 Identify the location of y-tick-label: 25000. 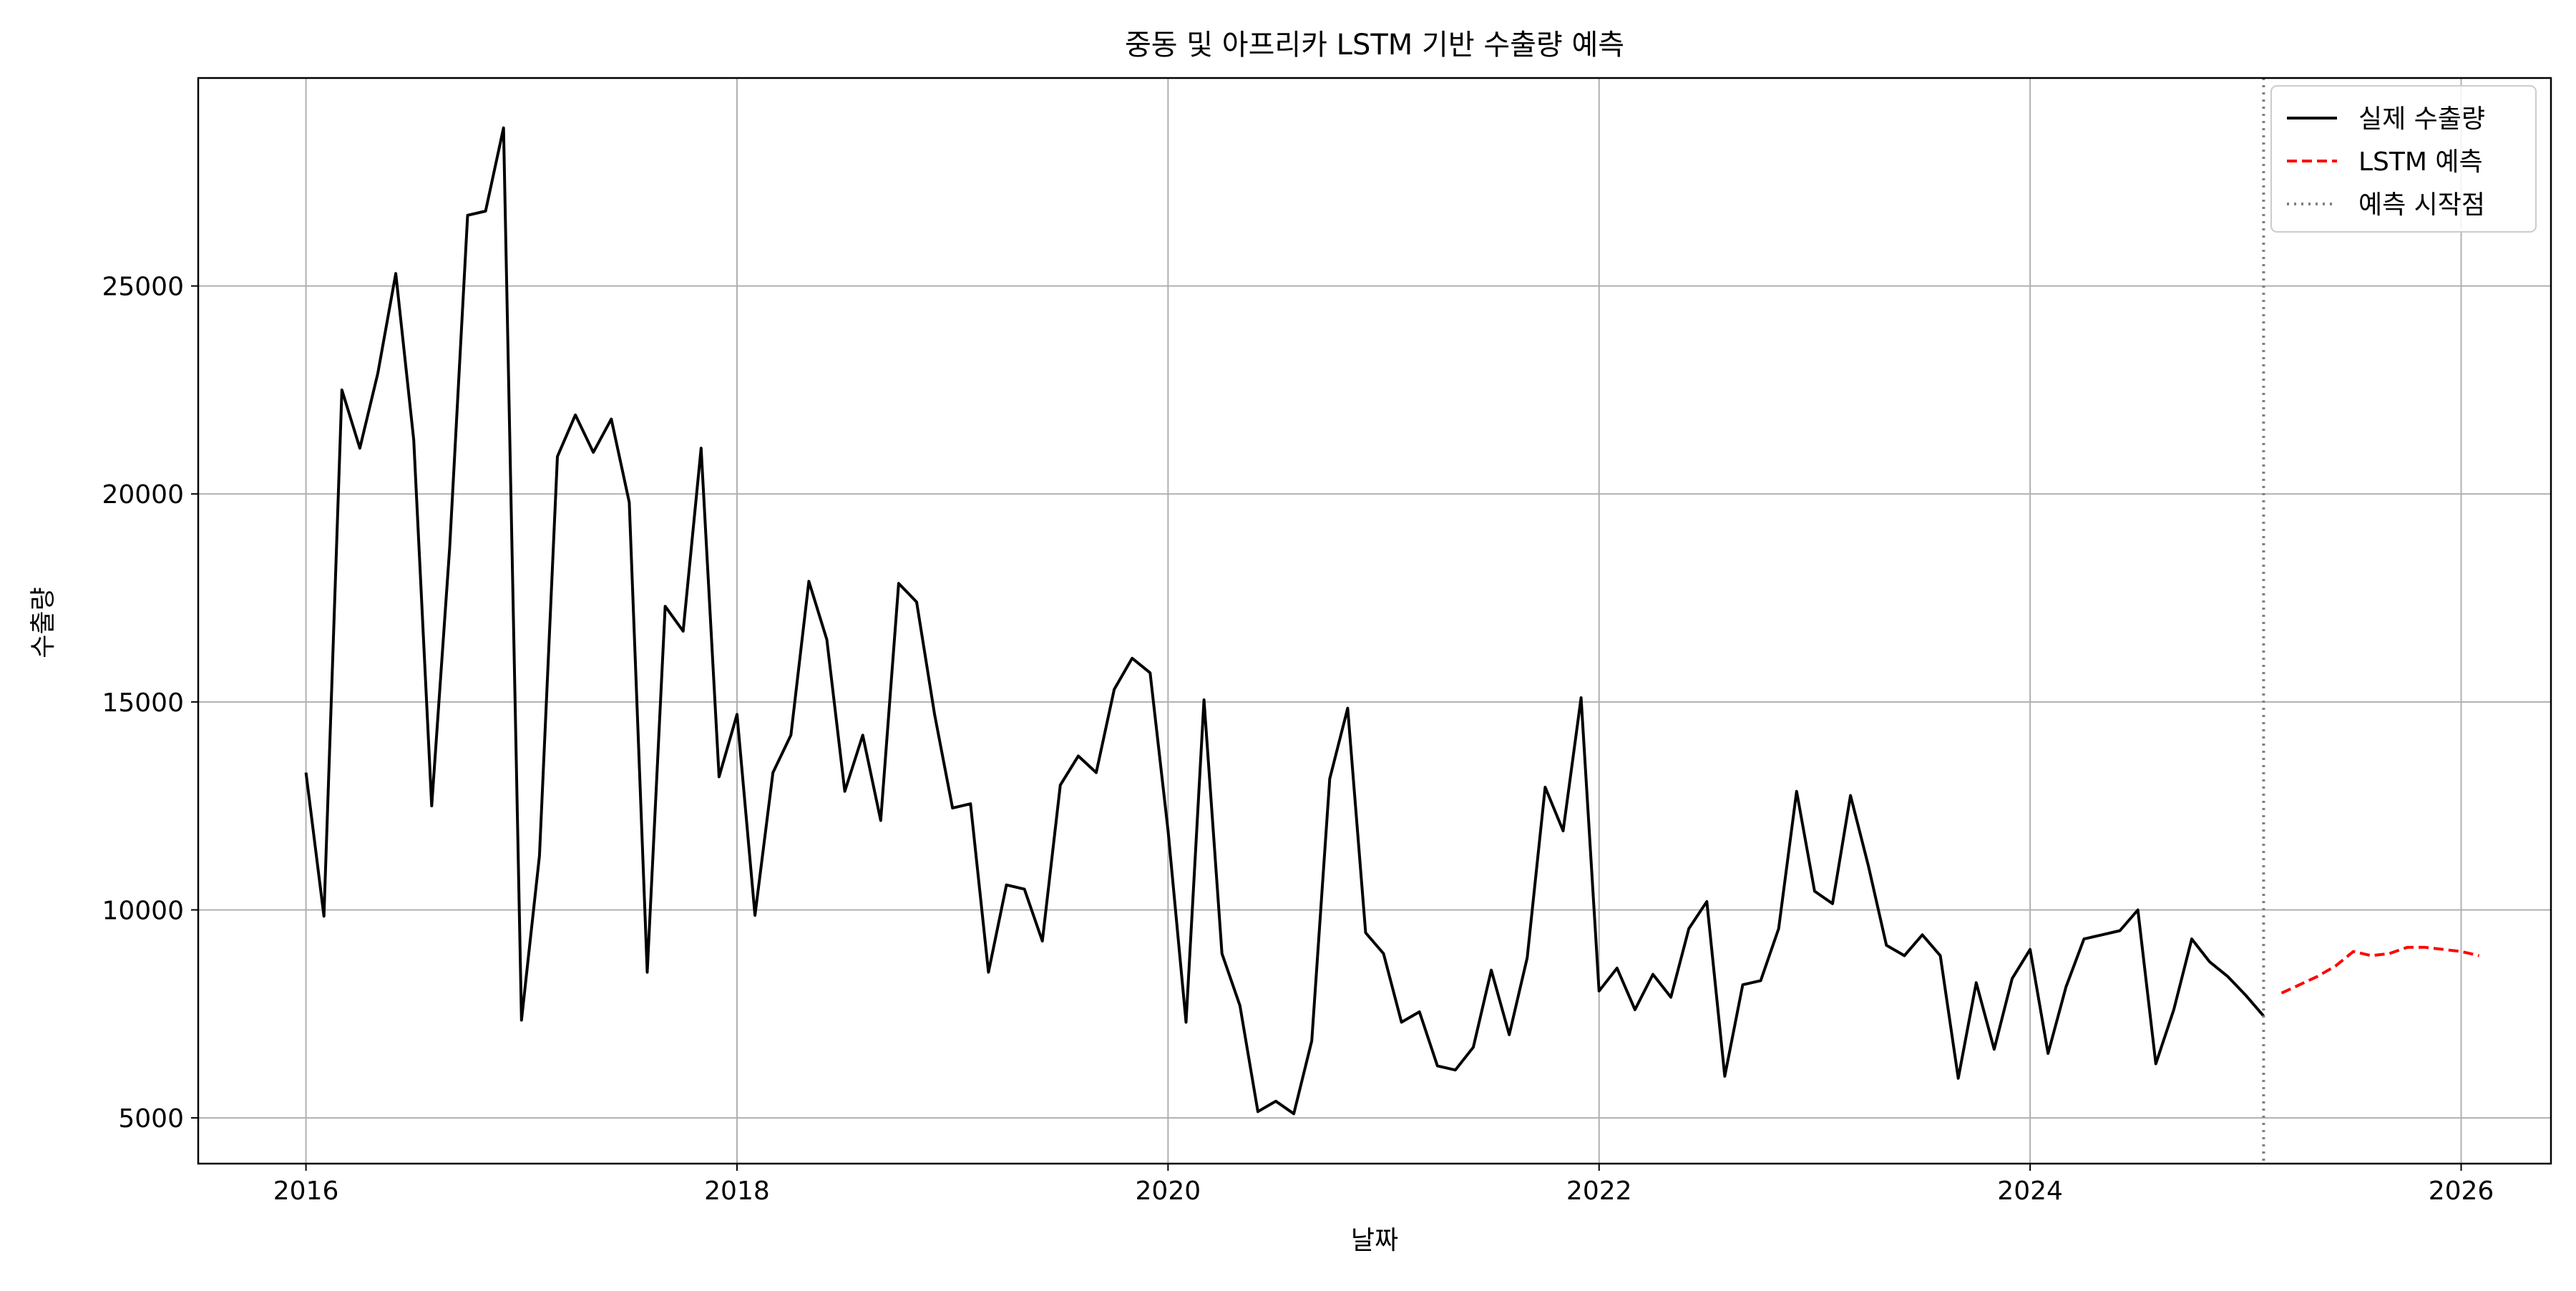
(143, 287).